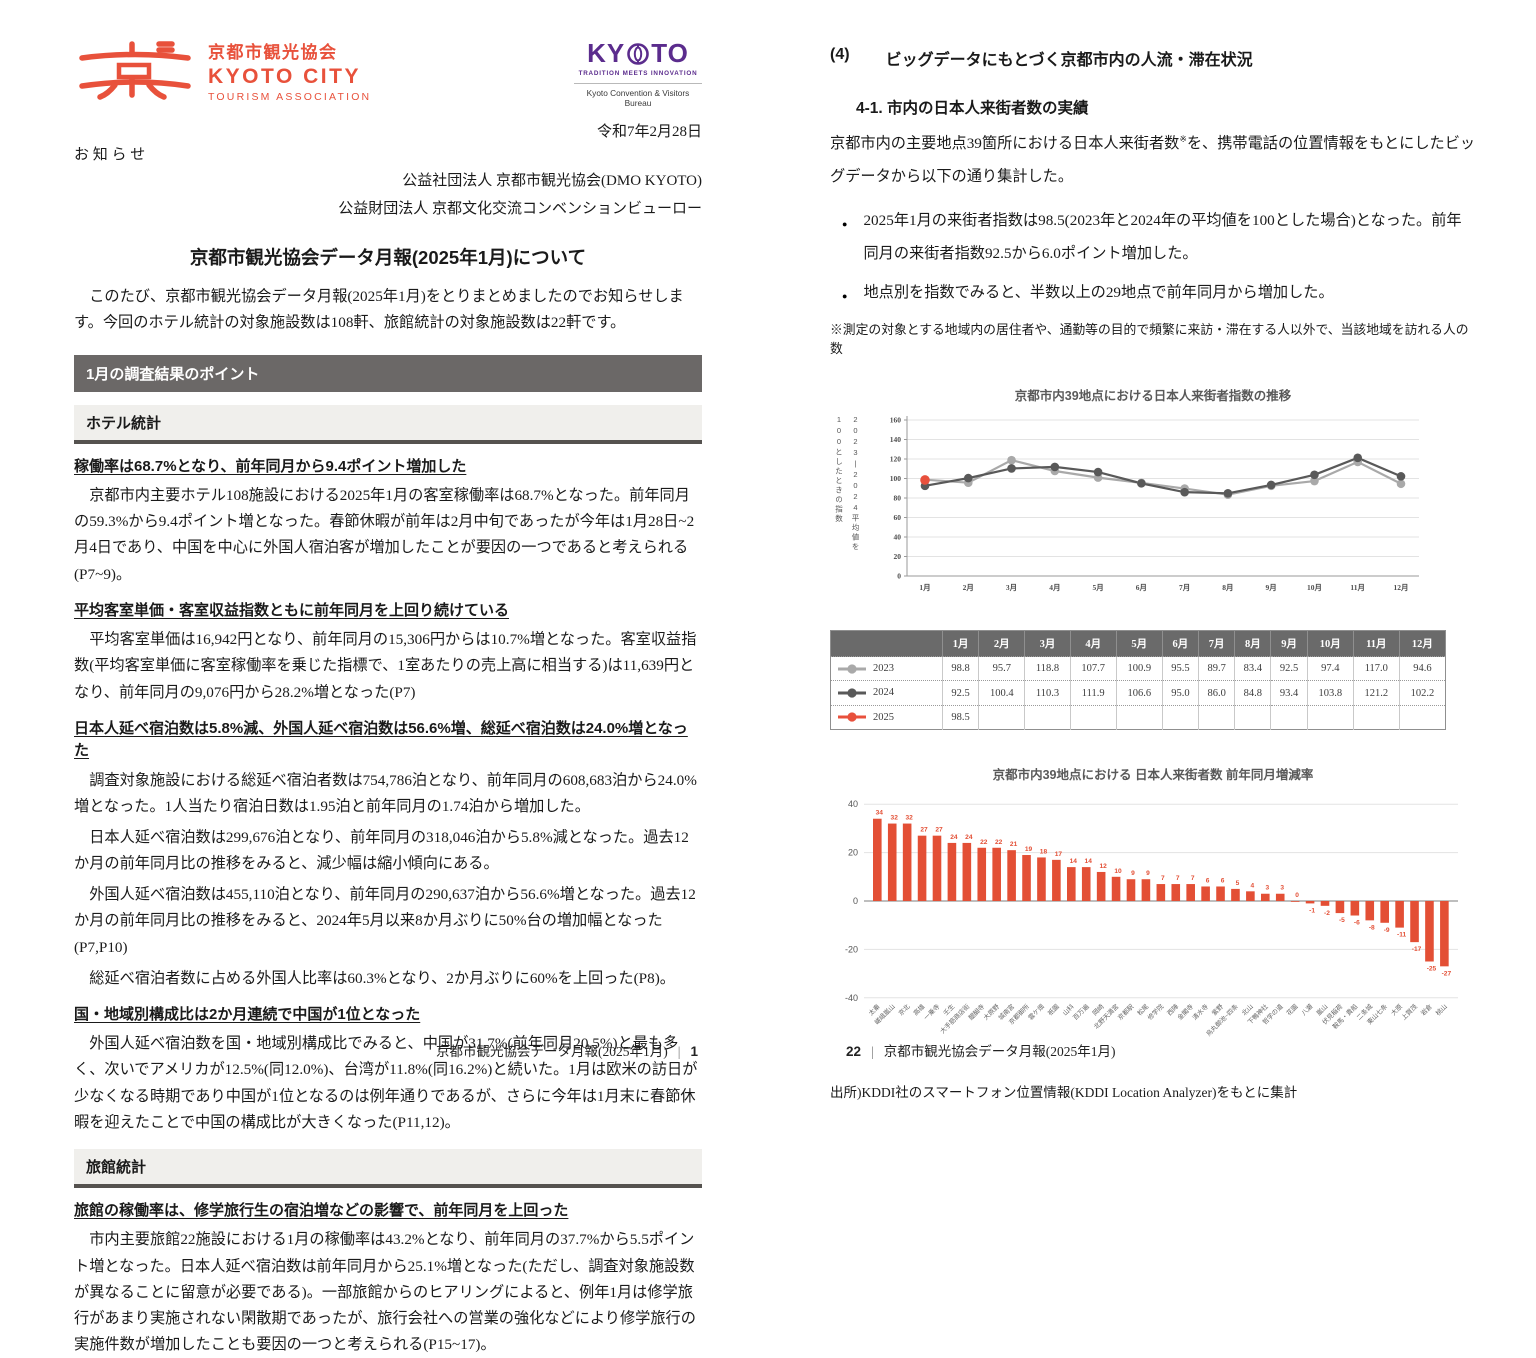  Describe the element at coordinates (1052, 1008) in the screenshot. I see `svg-text: 祇園` at that location.